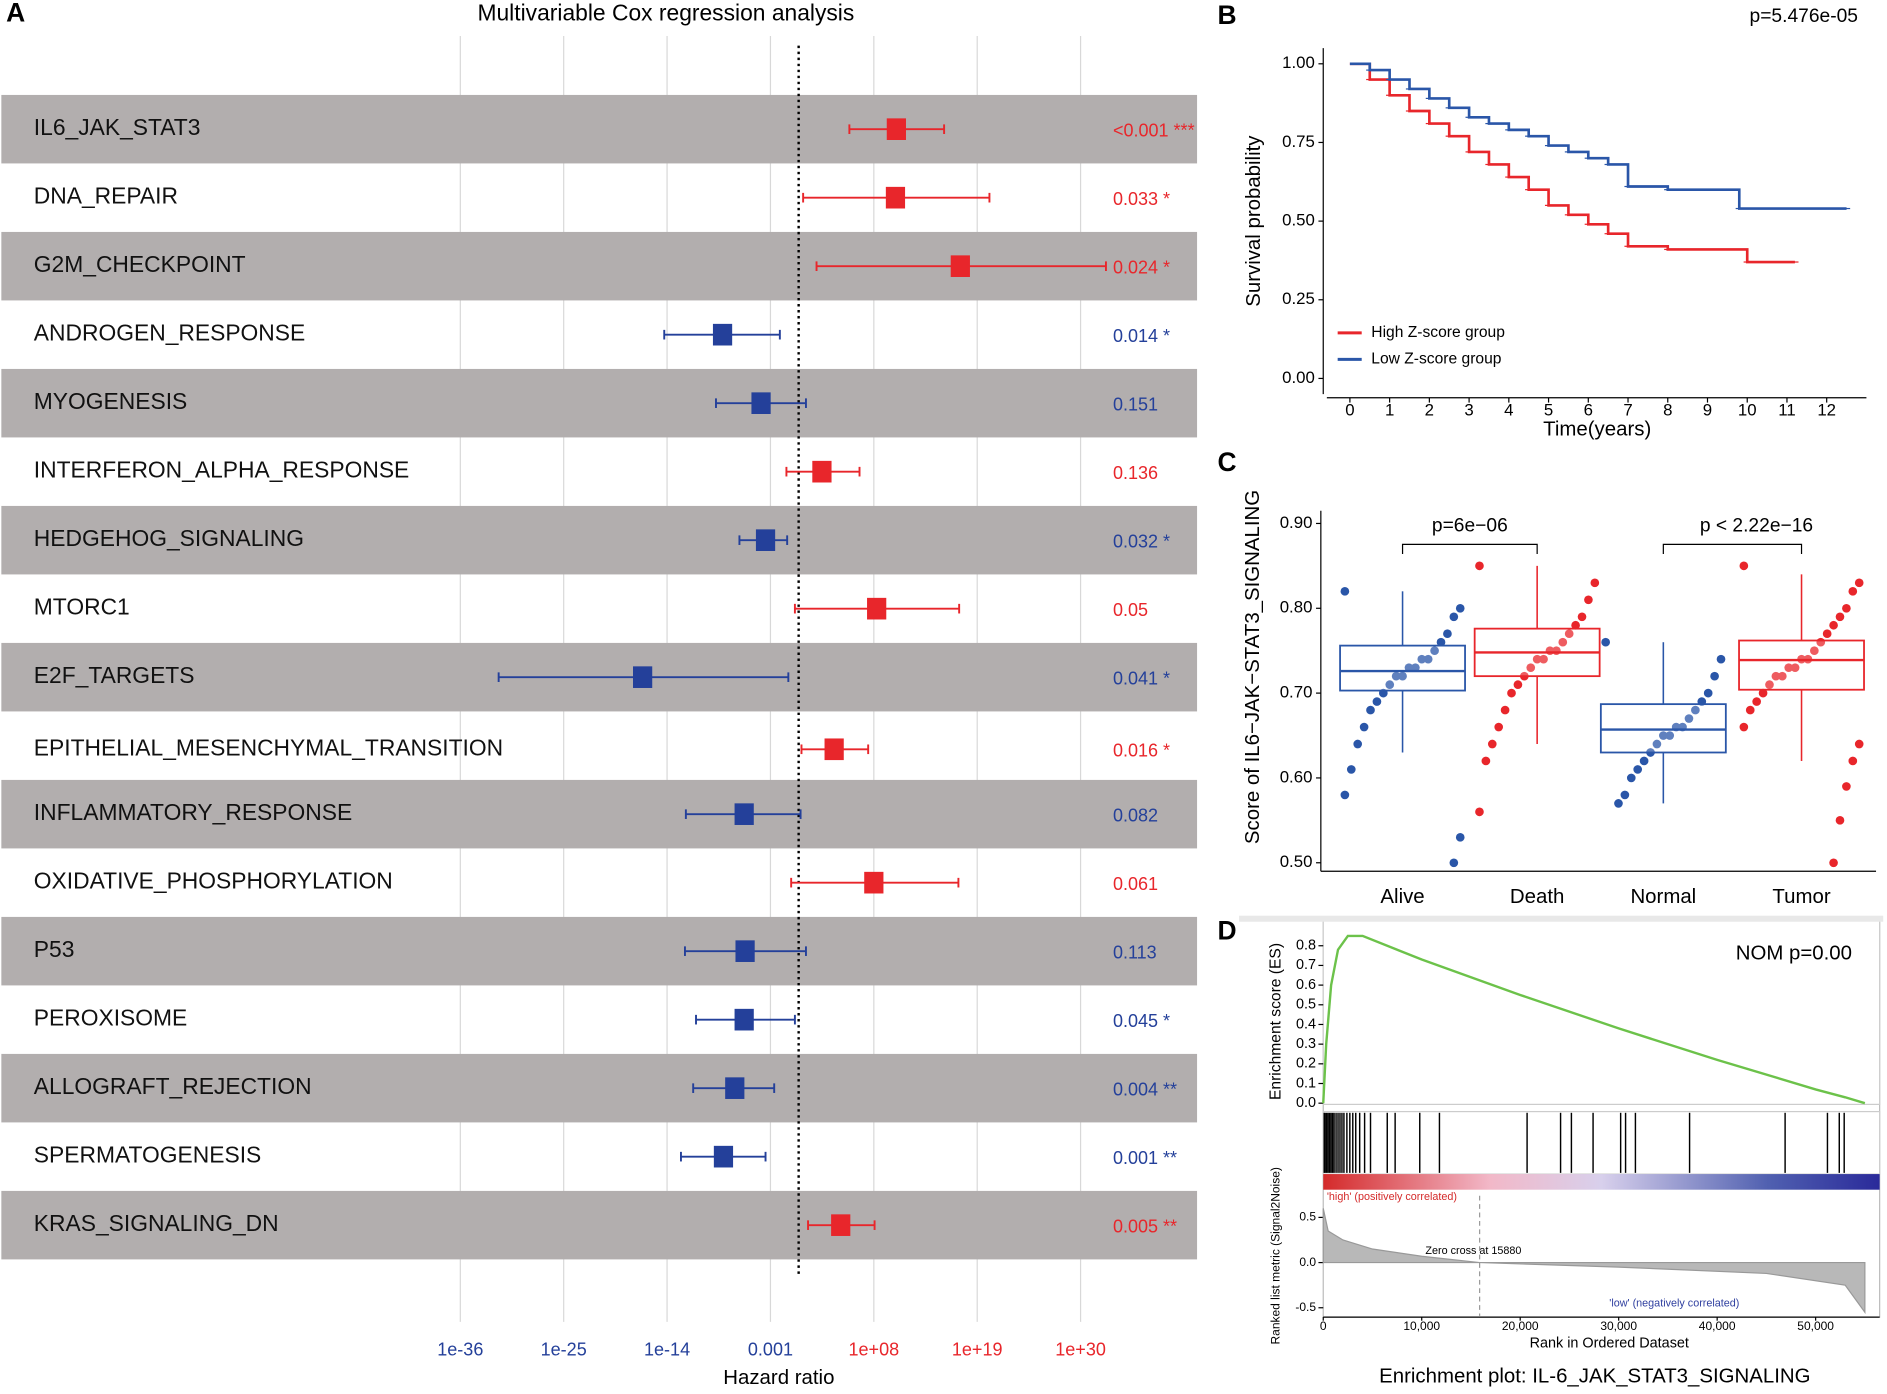 The height and width of the screenshot is (1394, 1887). What do you see at coordinates (1306, 1044) in the screenshot?
I see `y-tick-label: 0.3` at bounding box center [1306, 1044].